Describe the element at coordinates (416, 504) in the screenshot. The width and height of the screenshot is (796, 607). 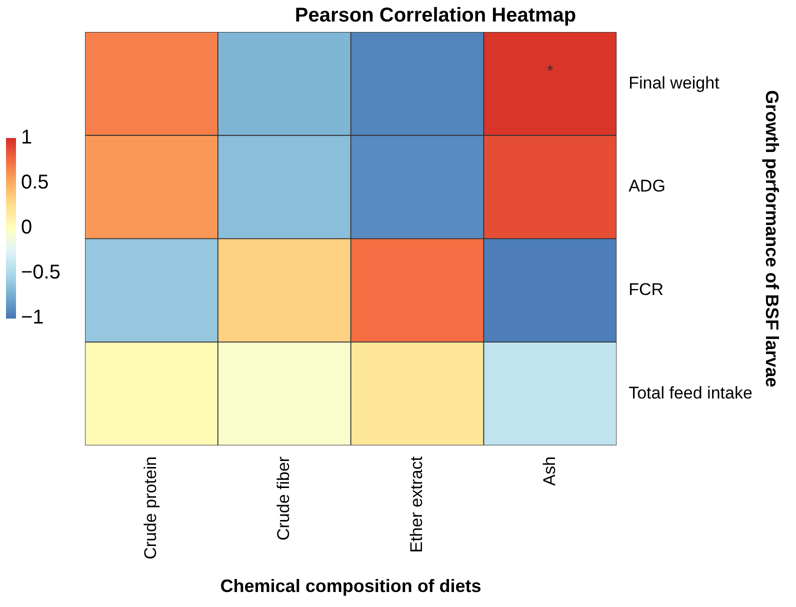
I see `x-tick-label: Ether extract` at that location.